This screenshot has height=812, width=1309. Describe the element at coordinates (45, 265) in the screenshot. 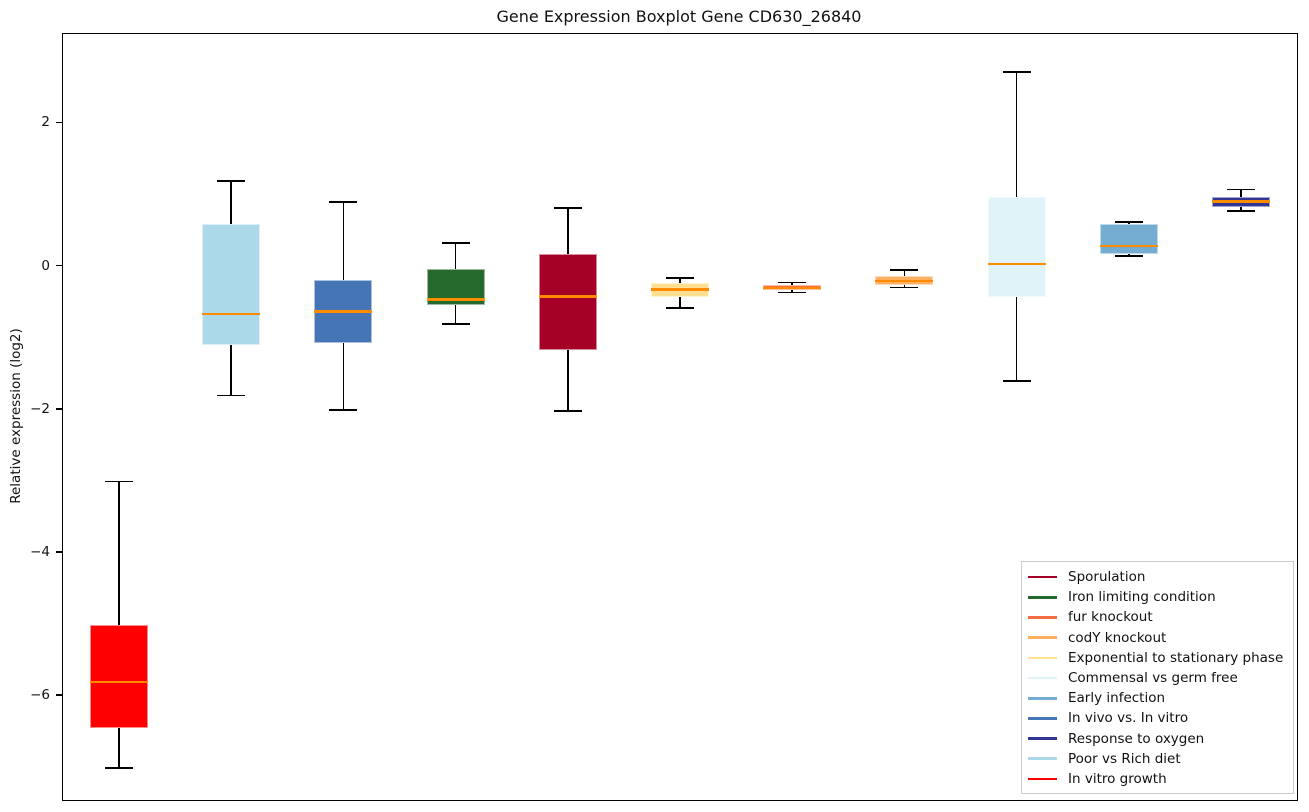

I see `y-tick-label: 0` at that location.